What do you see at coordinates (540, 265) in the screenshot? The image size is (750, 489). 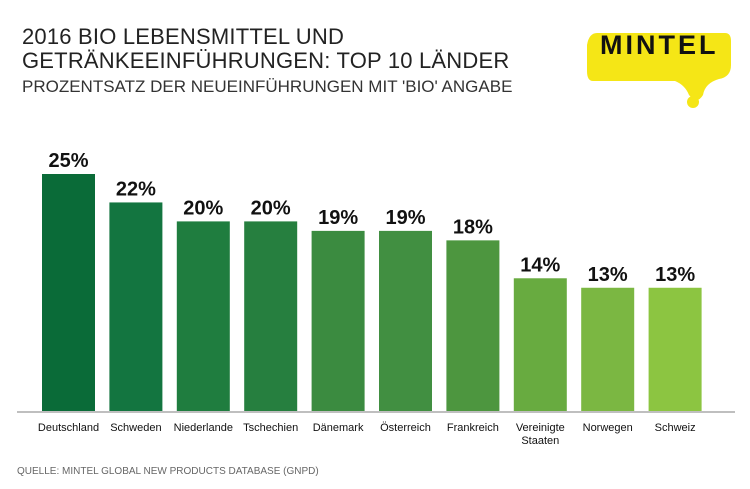 I see `data-label: 14%` at bounding box center [540, 265].